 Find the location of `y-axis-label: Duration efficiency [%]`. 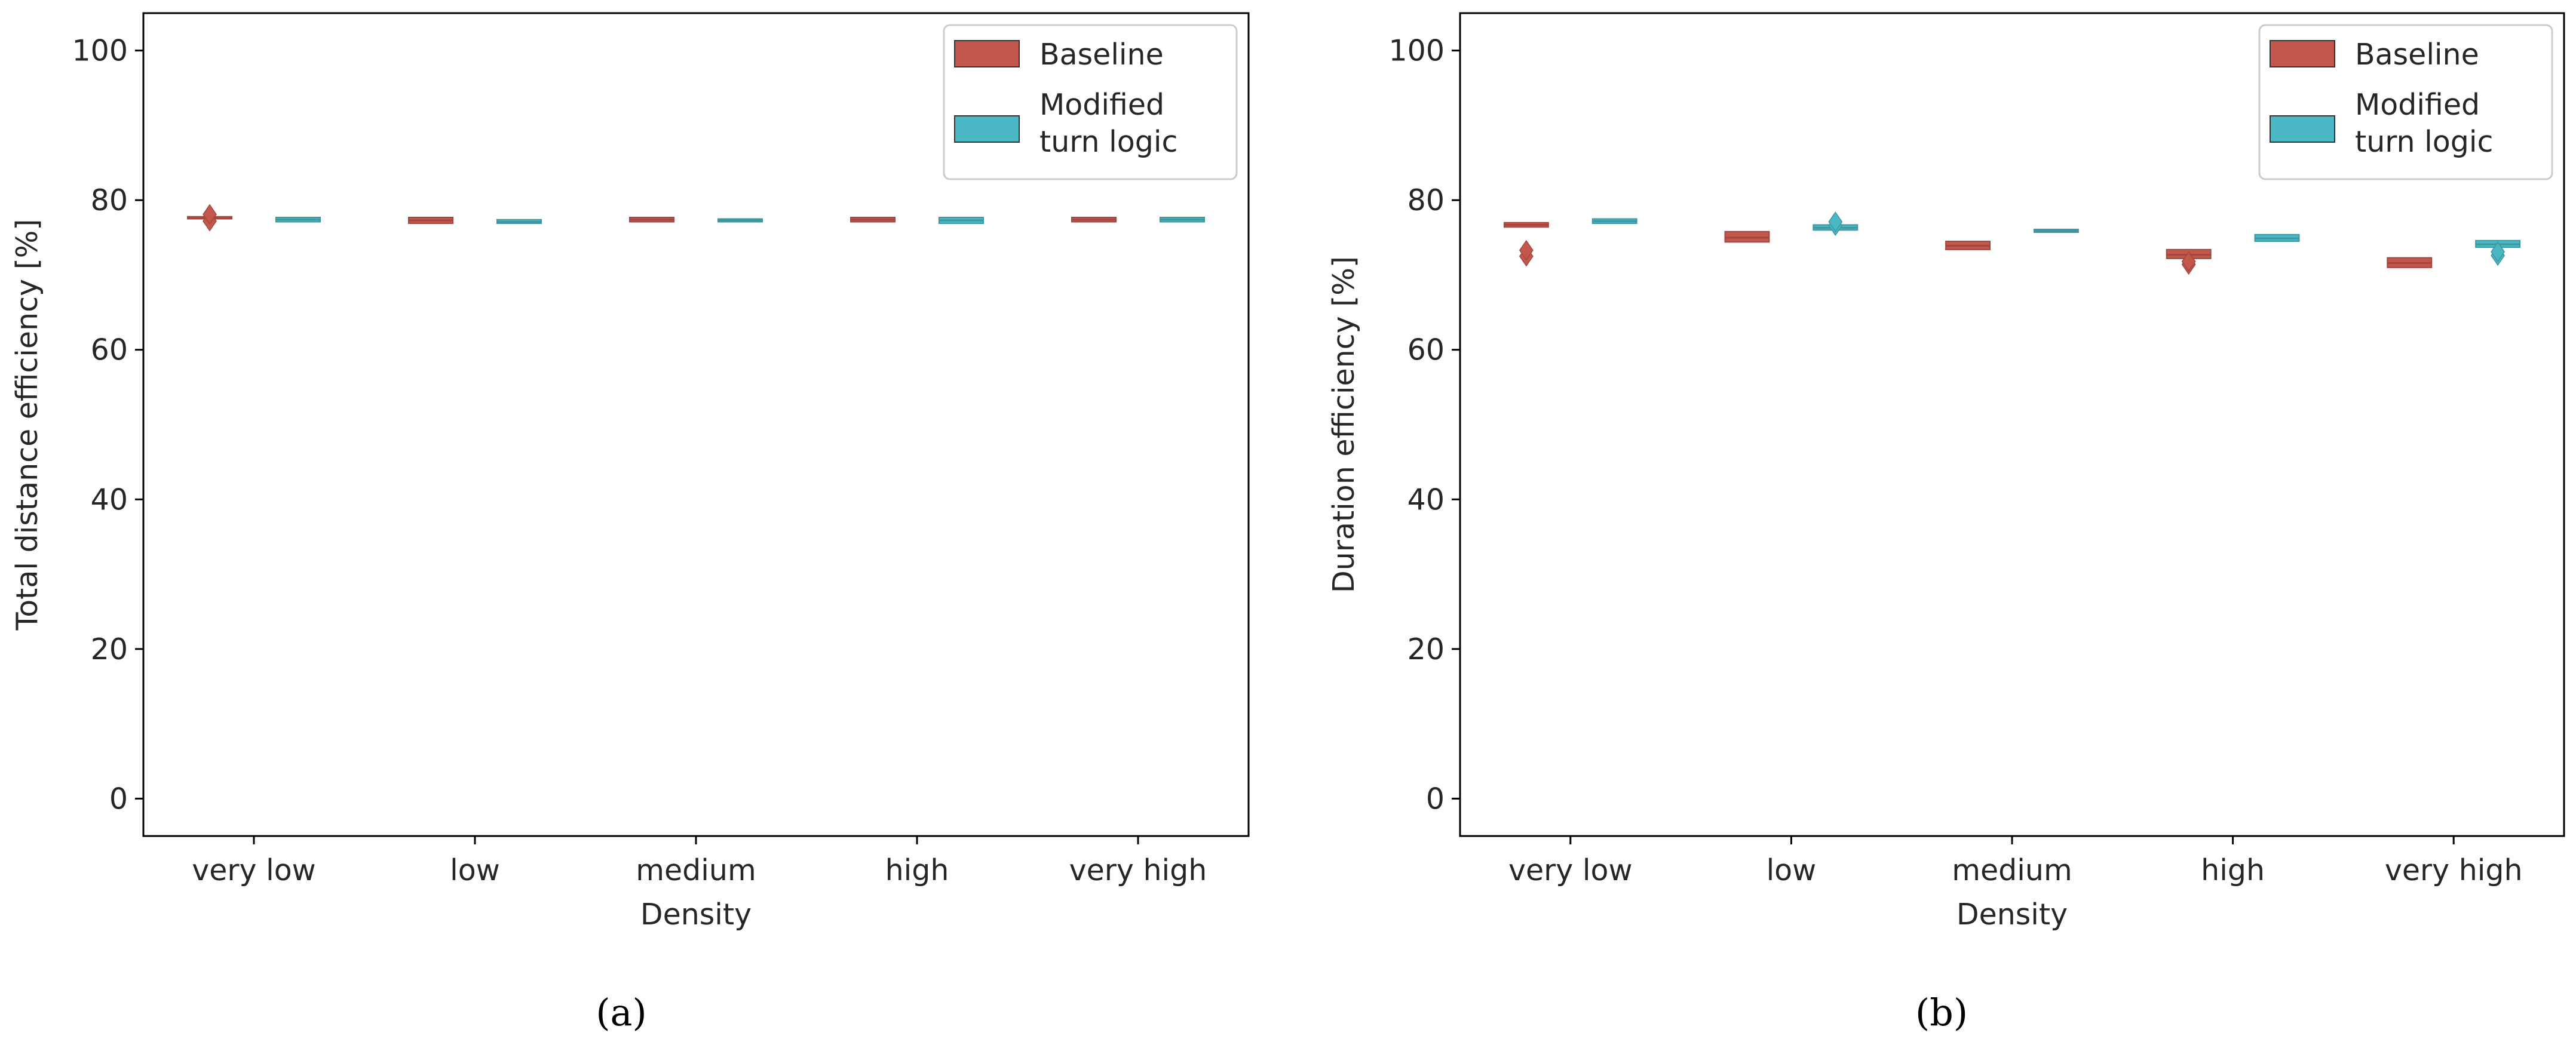

y-axis-label: Duration efficiency [%] is located at coordinates (1344, 424).